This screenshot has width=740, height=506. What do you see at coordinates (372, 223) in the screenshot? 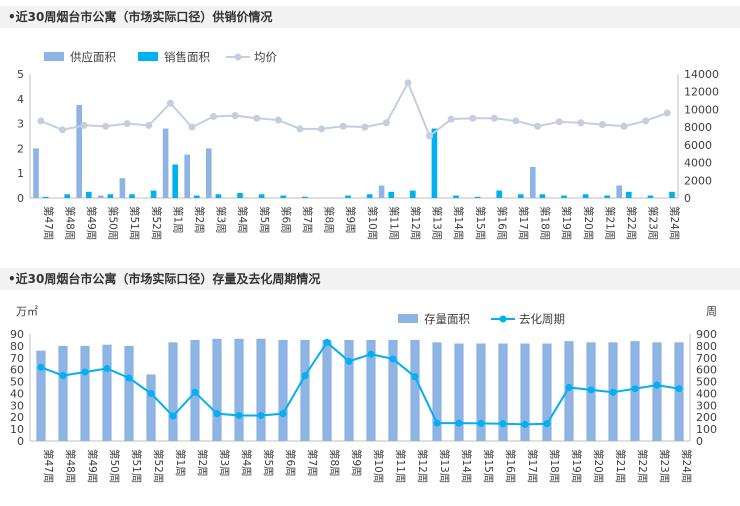
I see `chart1-category-label: 第10周` at bounding box center [372, 223].